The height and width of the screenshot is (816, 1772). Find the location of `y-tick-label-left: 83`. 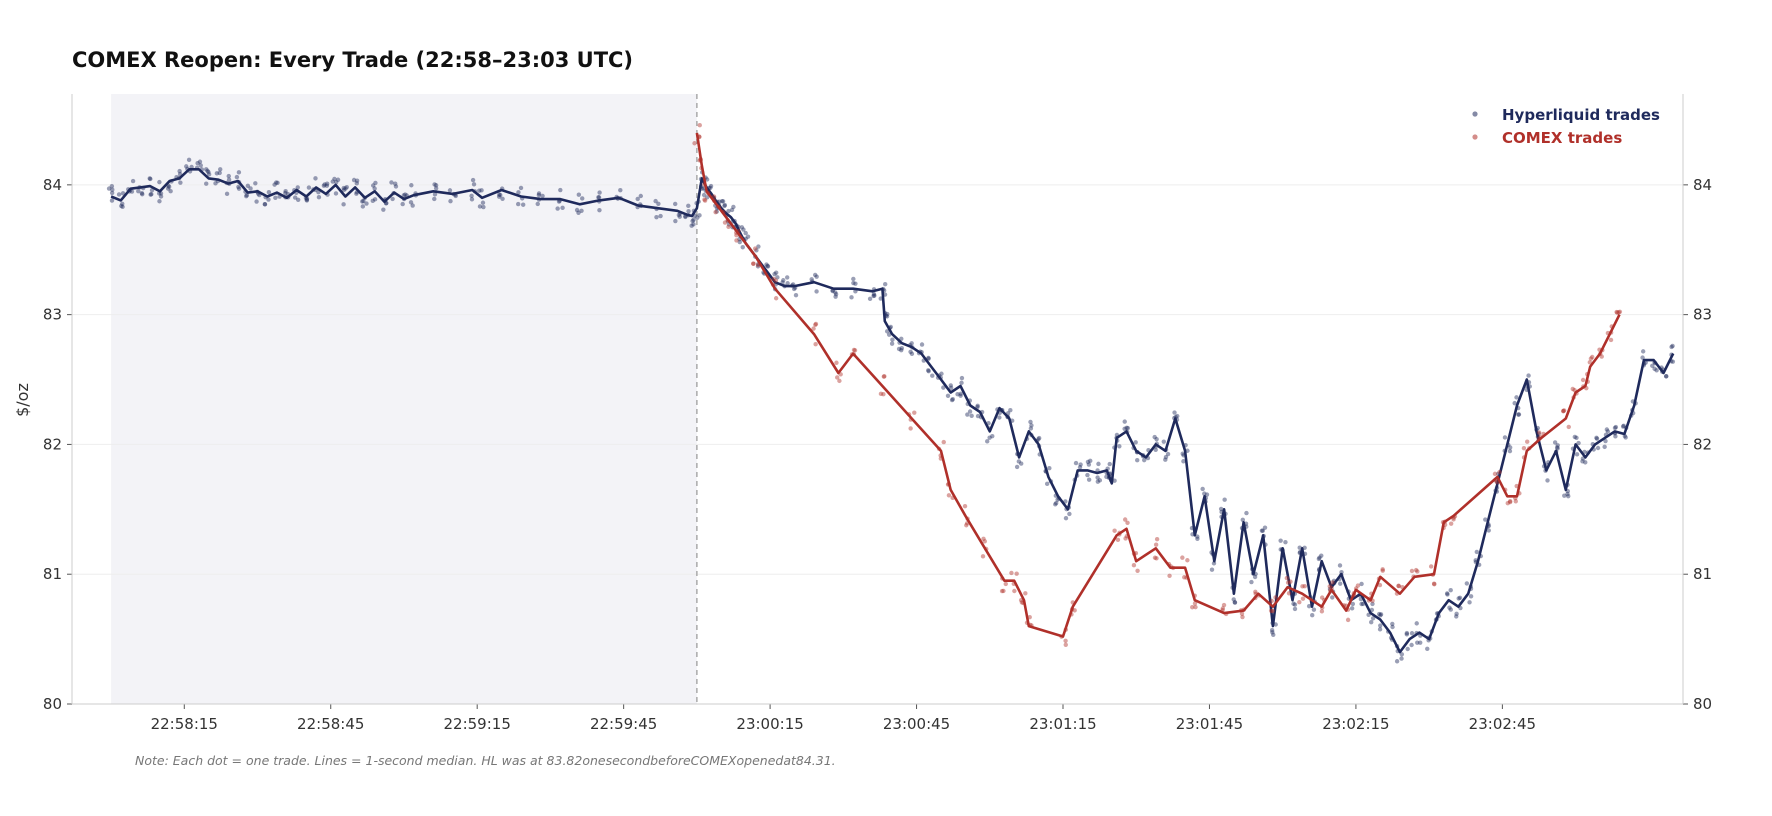

y-tick-label-left: 83 is located at coordinates (52, 315).